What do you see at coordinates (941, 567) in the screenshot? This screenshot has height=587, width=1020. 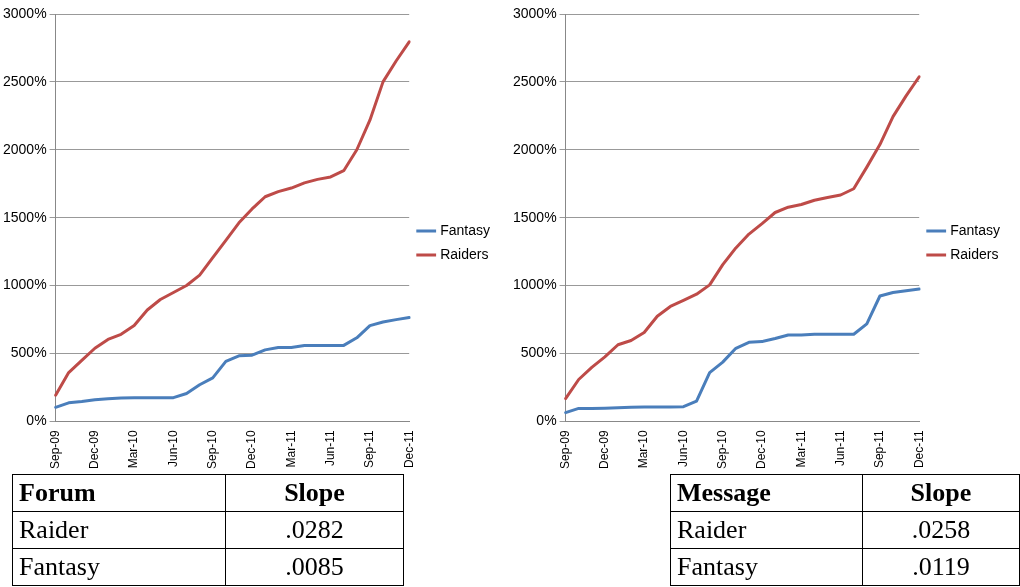 I see `text: .0119` at bounding box center [941, 567].